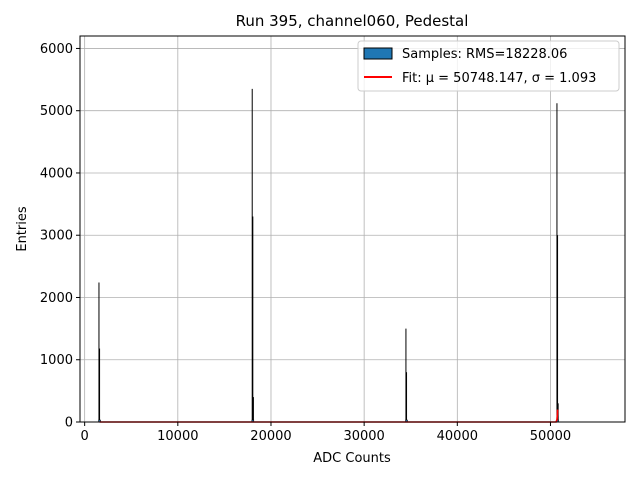 Image resolution: width=640 pixels, height=480 pixels. I want to click on y-axis-label: Entries, so click(22, 229).